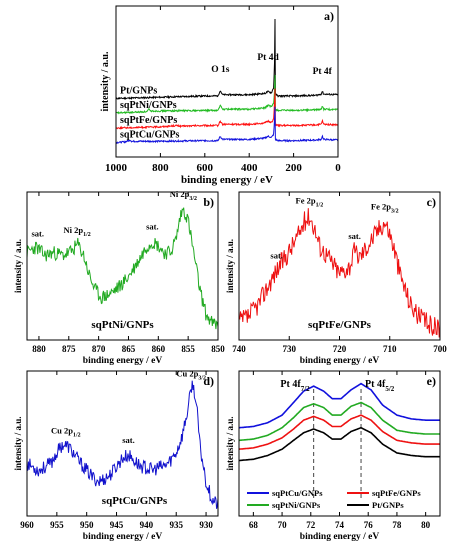 The image size is (449, 550). Describe the element at coordinates (66, 432) in the screenshot. I see `peak-label: Cu 2p1/2` at that location.